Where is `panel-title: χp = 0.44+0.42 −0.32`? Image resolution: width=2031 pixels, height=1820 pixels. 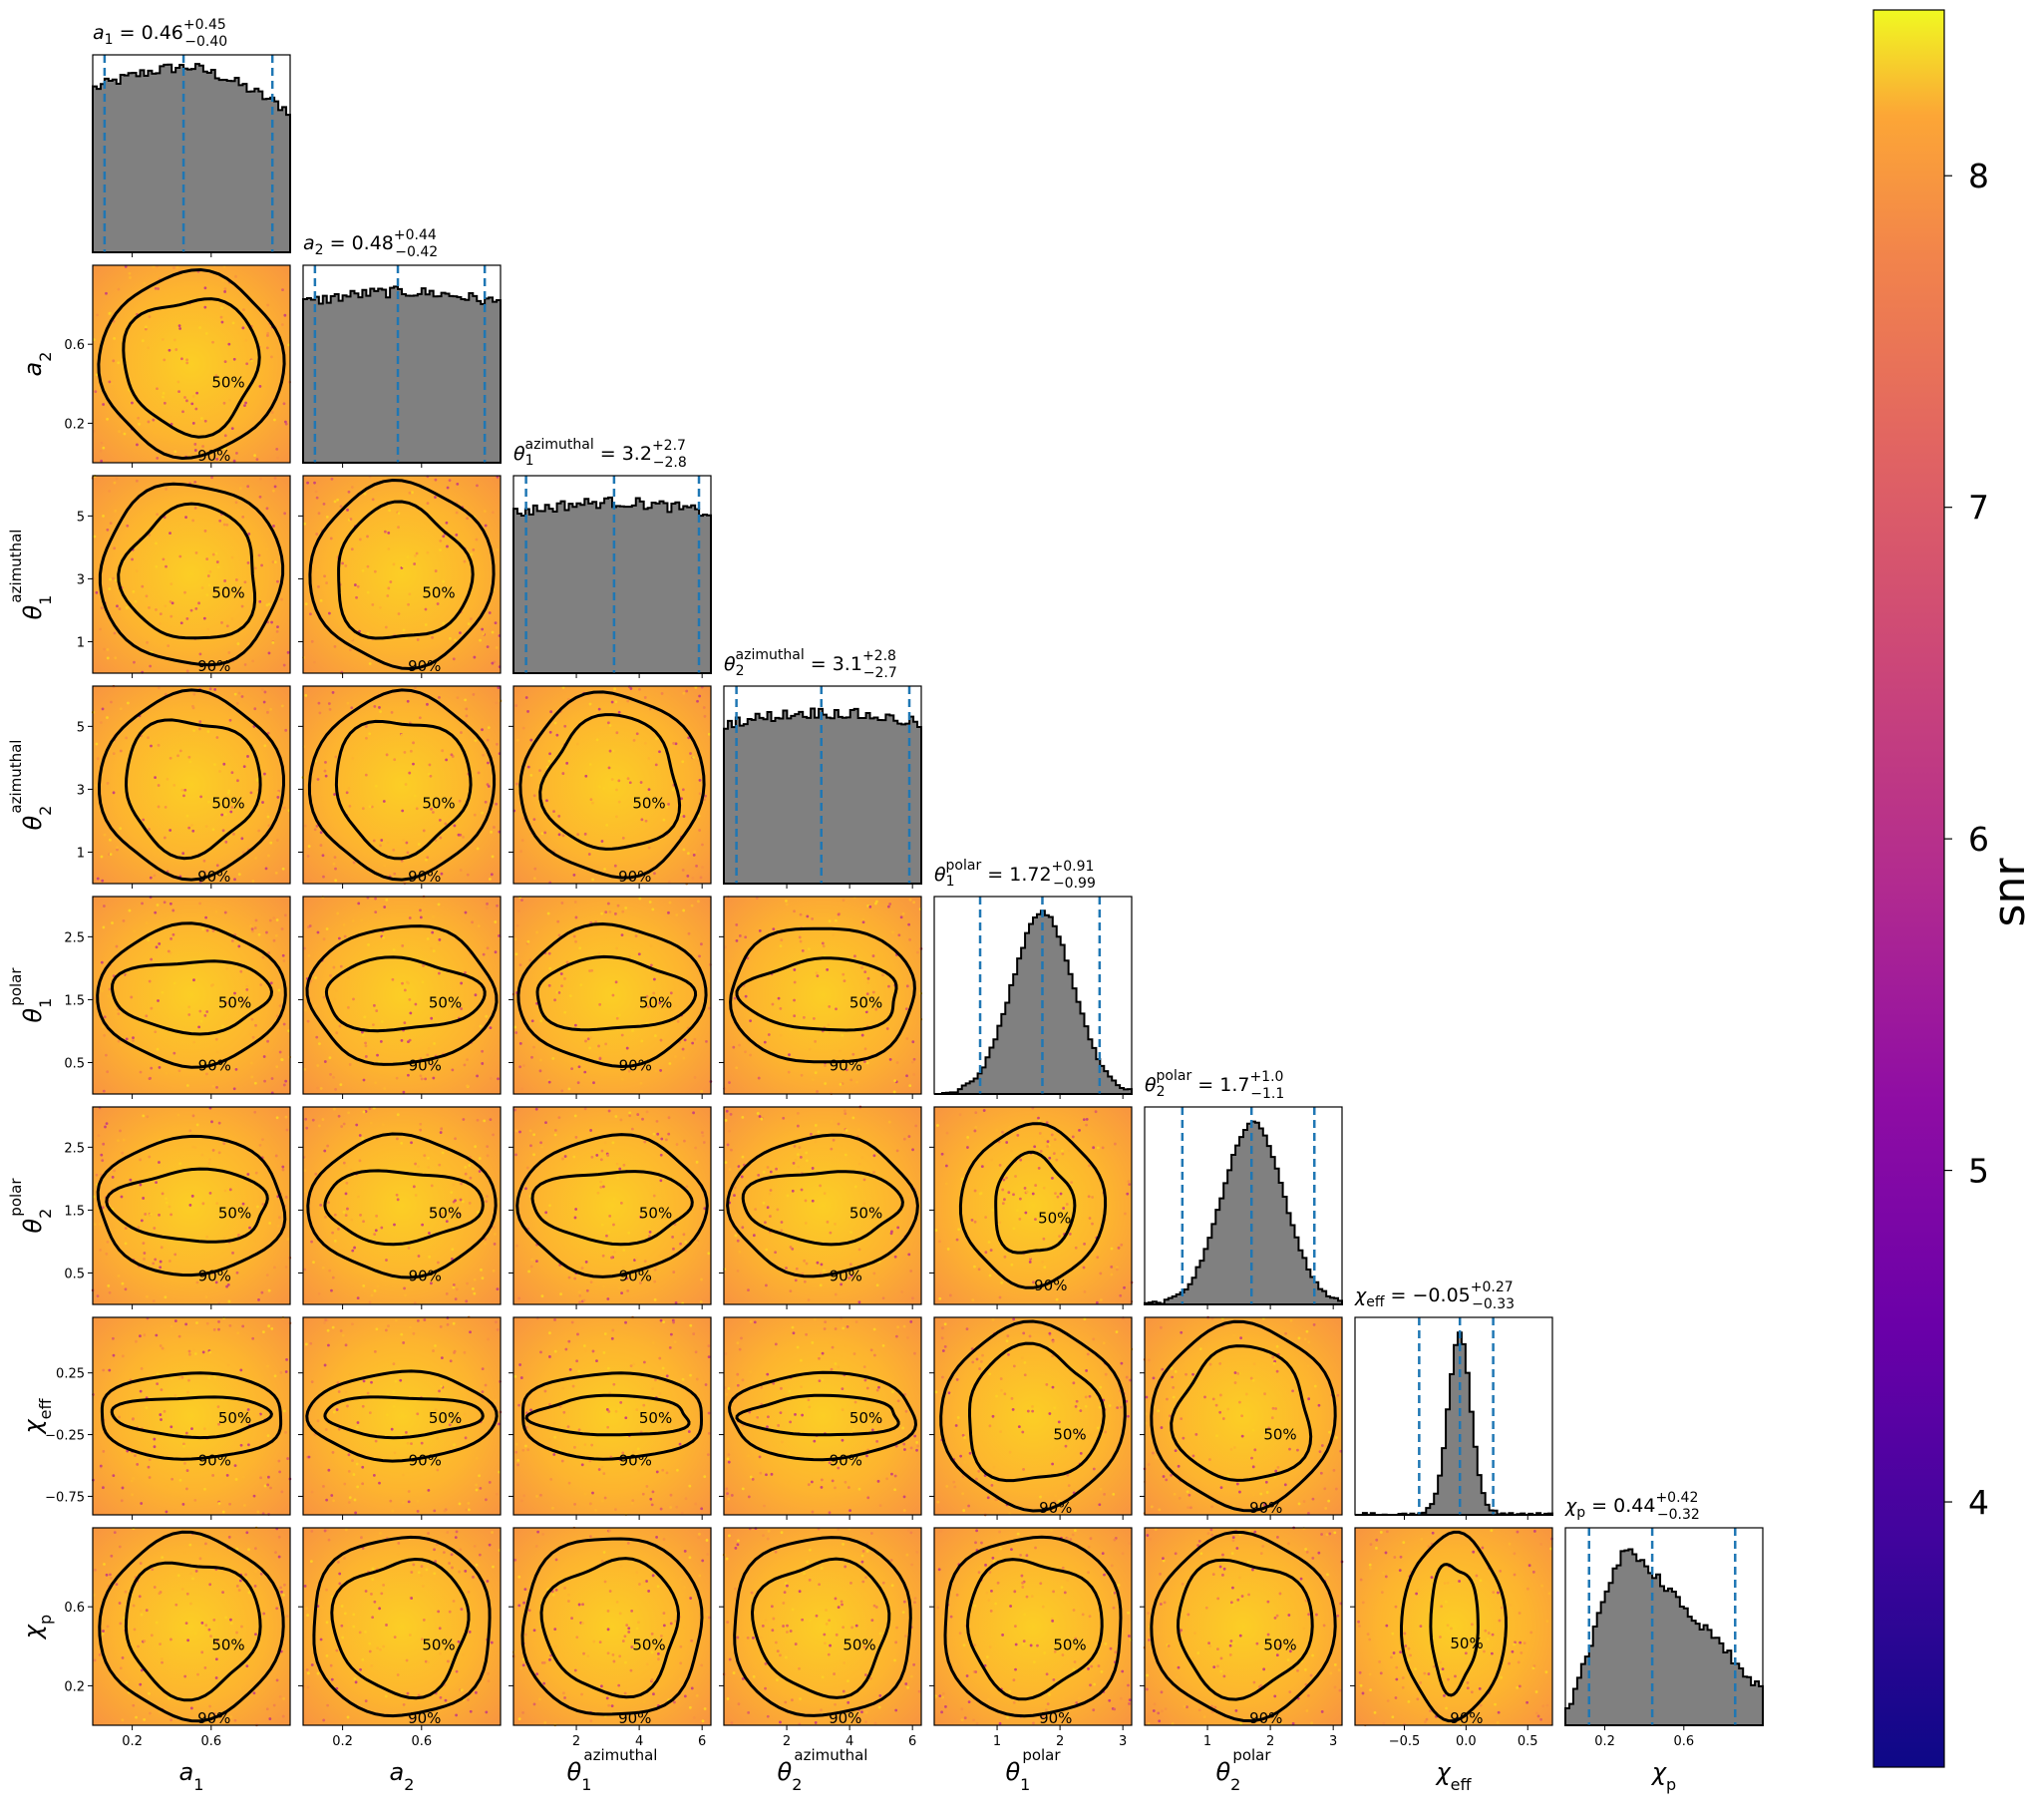 panel-title: χp = 0.44+0.42 −0.32 is located at coordinates (1632, 1506).